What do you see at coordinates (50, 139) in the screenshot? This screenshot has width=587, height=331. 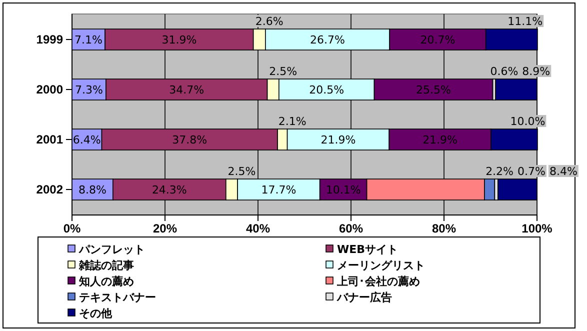 I see `y-tick-label: 2001` at bounding box center [50, 139].